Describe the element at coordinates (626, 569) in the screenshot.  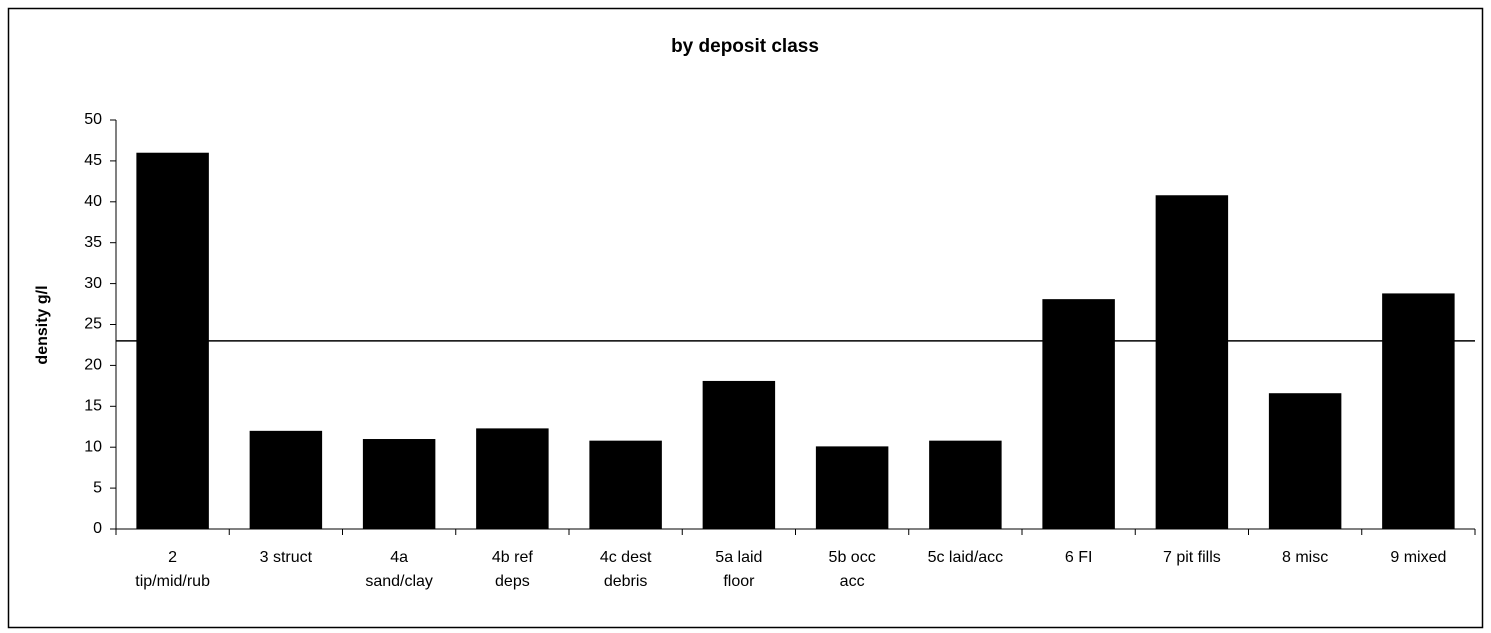
I see `x-tick-label: 4c dest debris` at that location.